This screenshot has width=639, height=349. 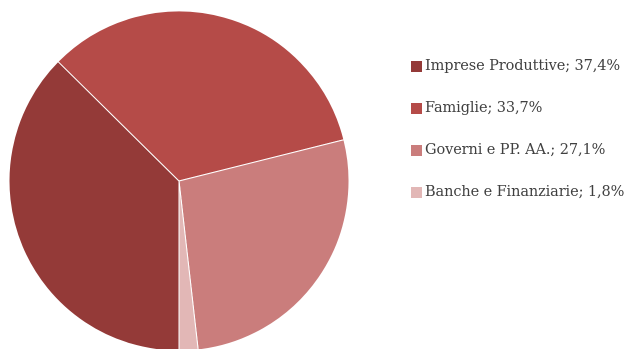 What do you see at coordinates (188, 264) in the screenshot?
I see `pie-slice-banche-e-finanziarie` at bounding box center [188, 264].